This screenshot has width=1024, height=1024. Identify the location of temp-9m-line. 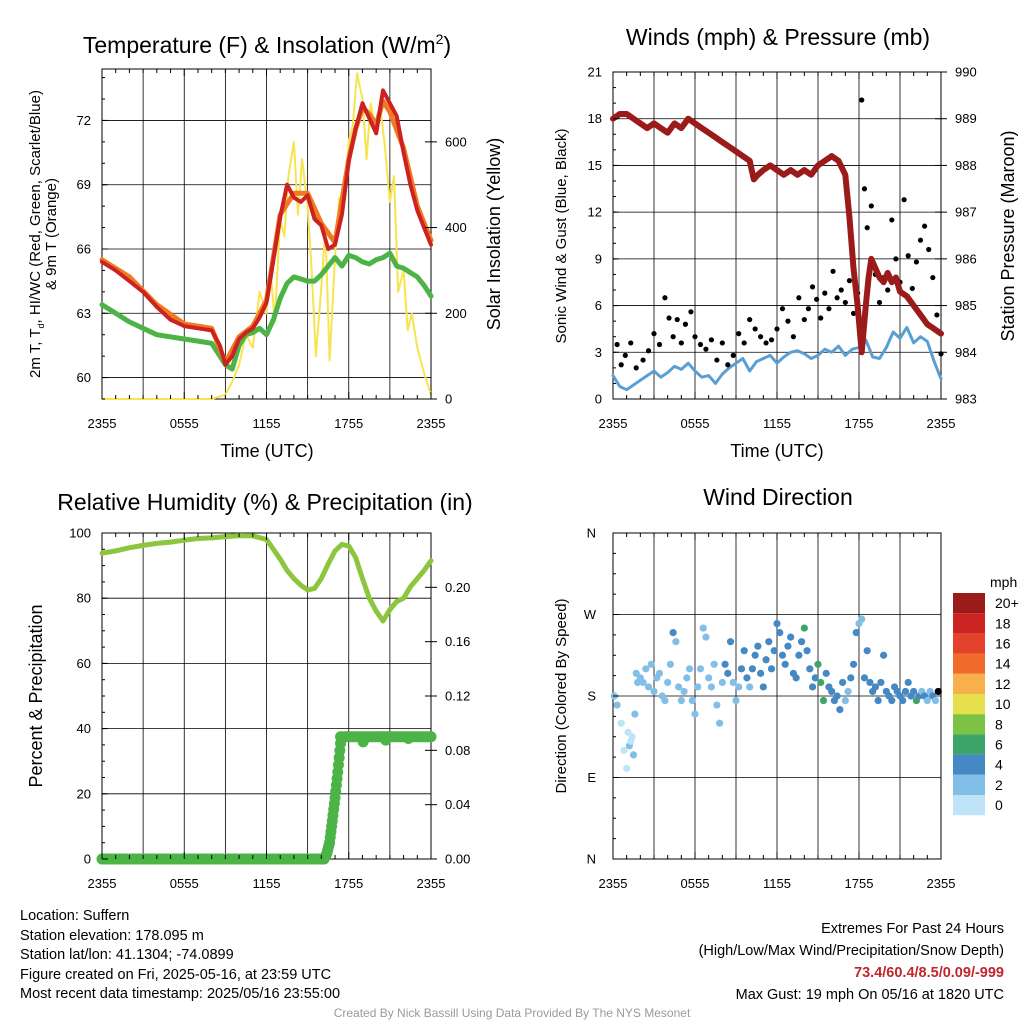
(266, 232).